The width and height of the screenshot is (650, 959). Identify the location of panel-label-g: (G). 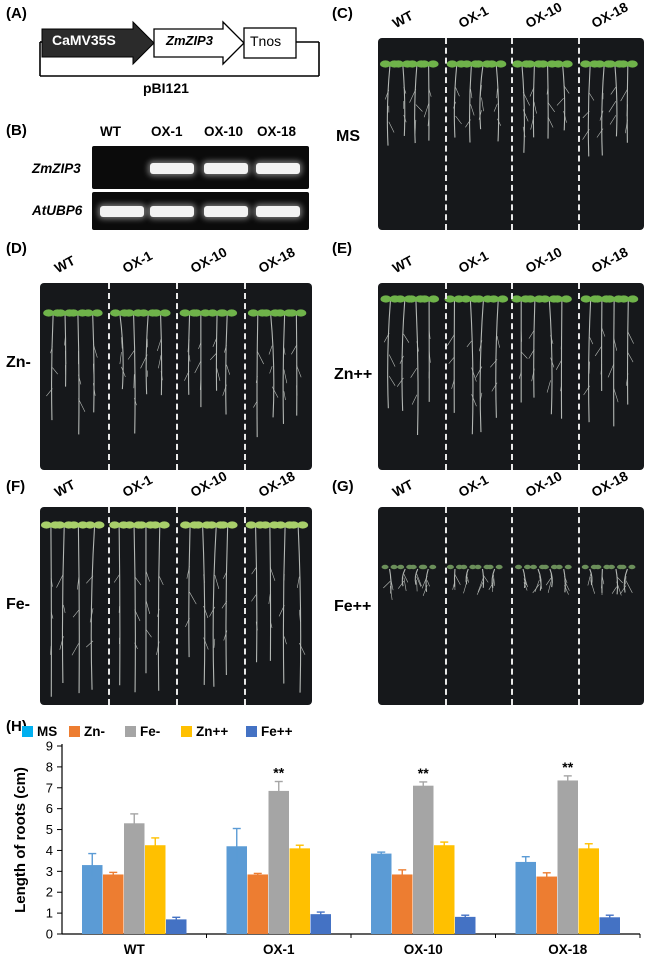
(343, 486).